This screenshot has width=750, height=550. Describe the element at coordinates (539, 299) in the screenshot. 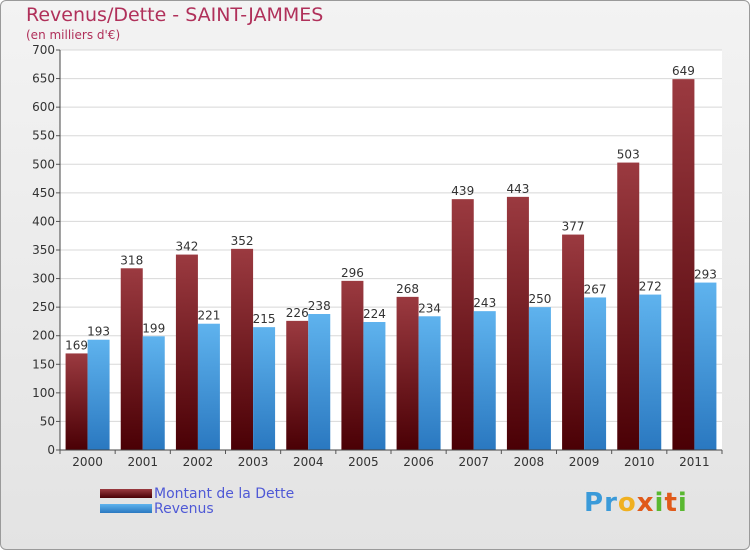

I see `data-label-revenue: 250` at that location.